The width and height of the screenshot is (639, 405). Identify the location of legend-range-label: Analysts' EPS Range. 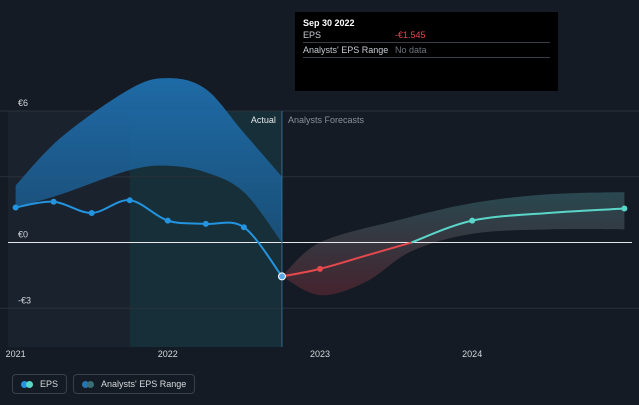
(144, 384).